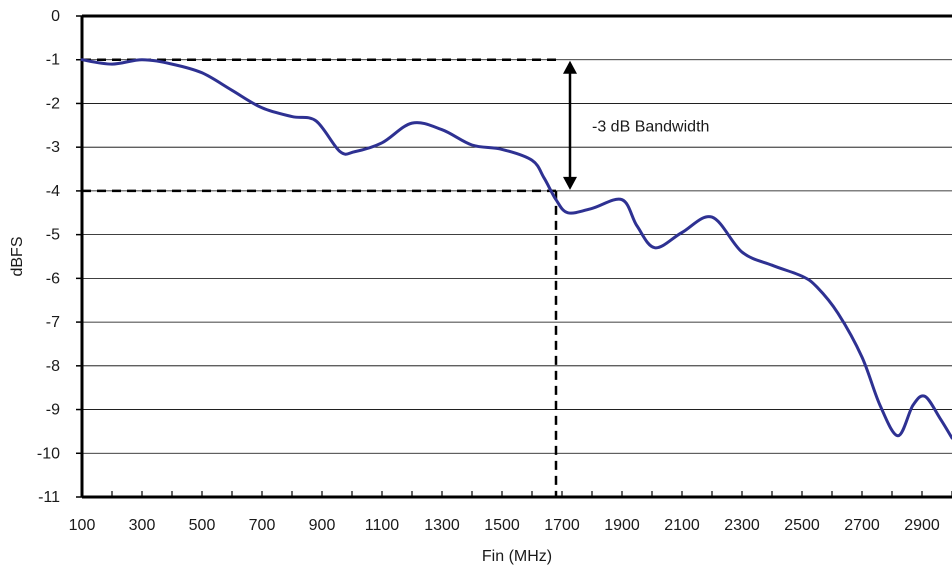 Image resolution: width=952 pixels, height=578 pixels. Describe the element at coordinates (17, 256) in the screenshot. I see `y-axis-title: dBFS` at that location.